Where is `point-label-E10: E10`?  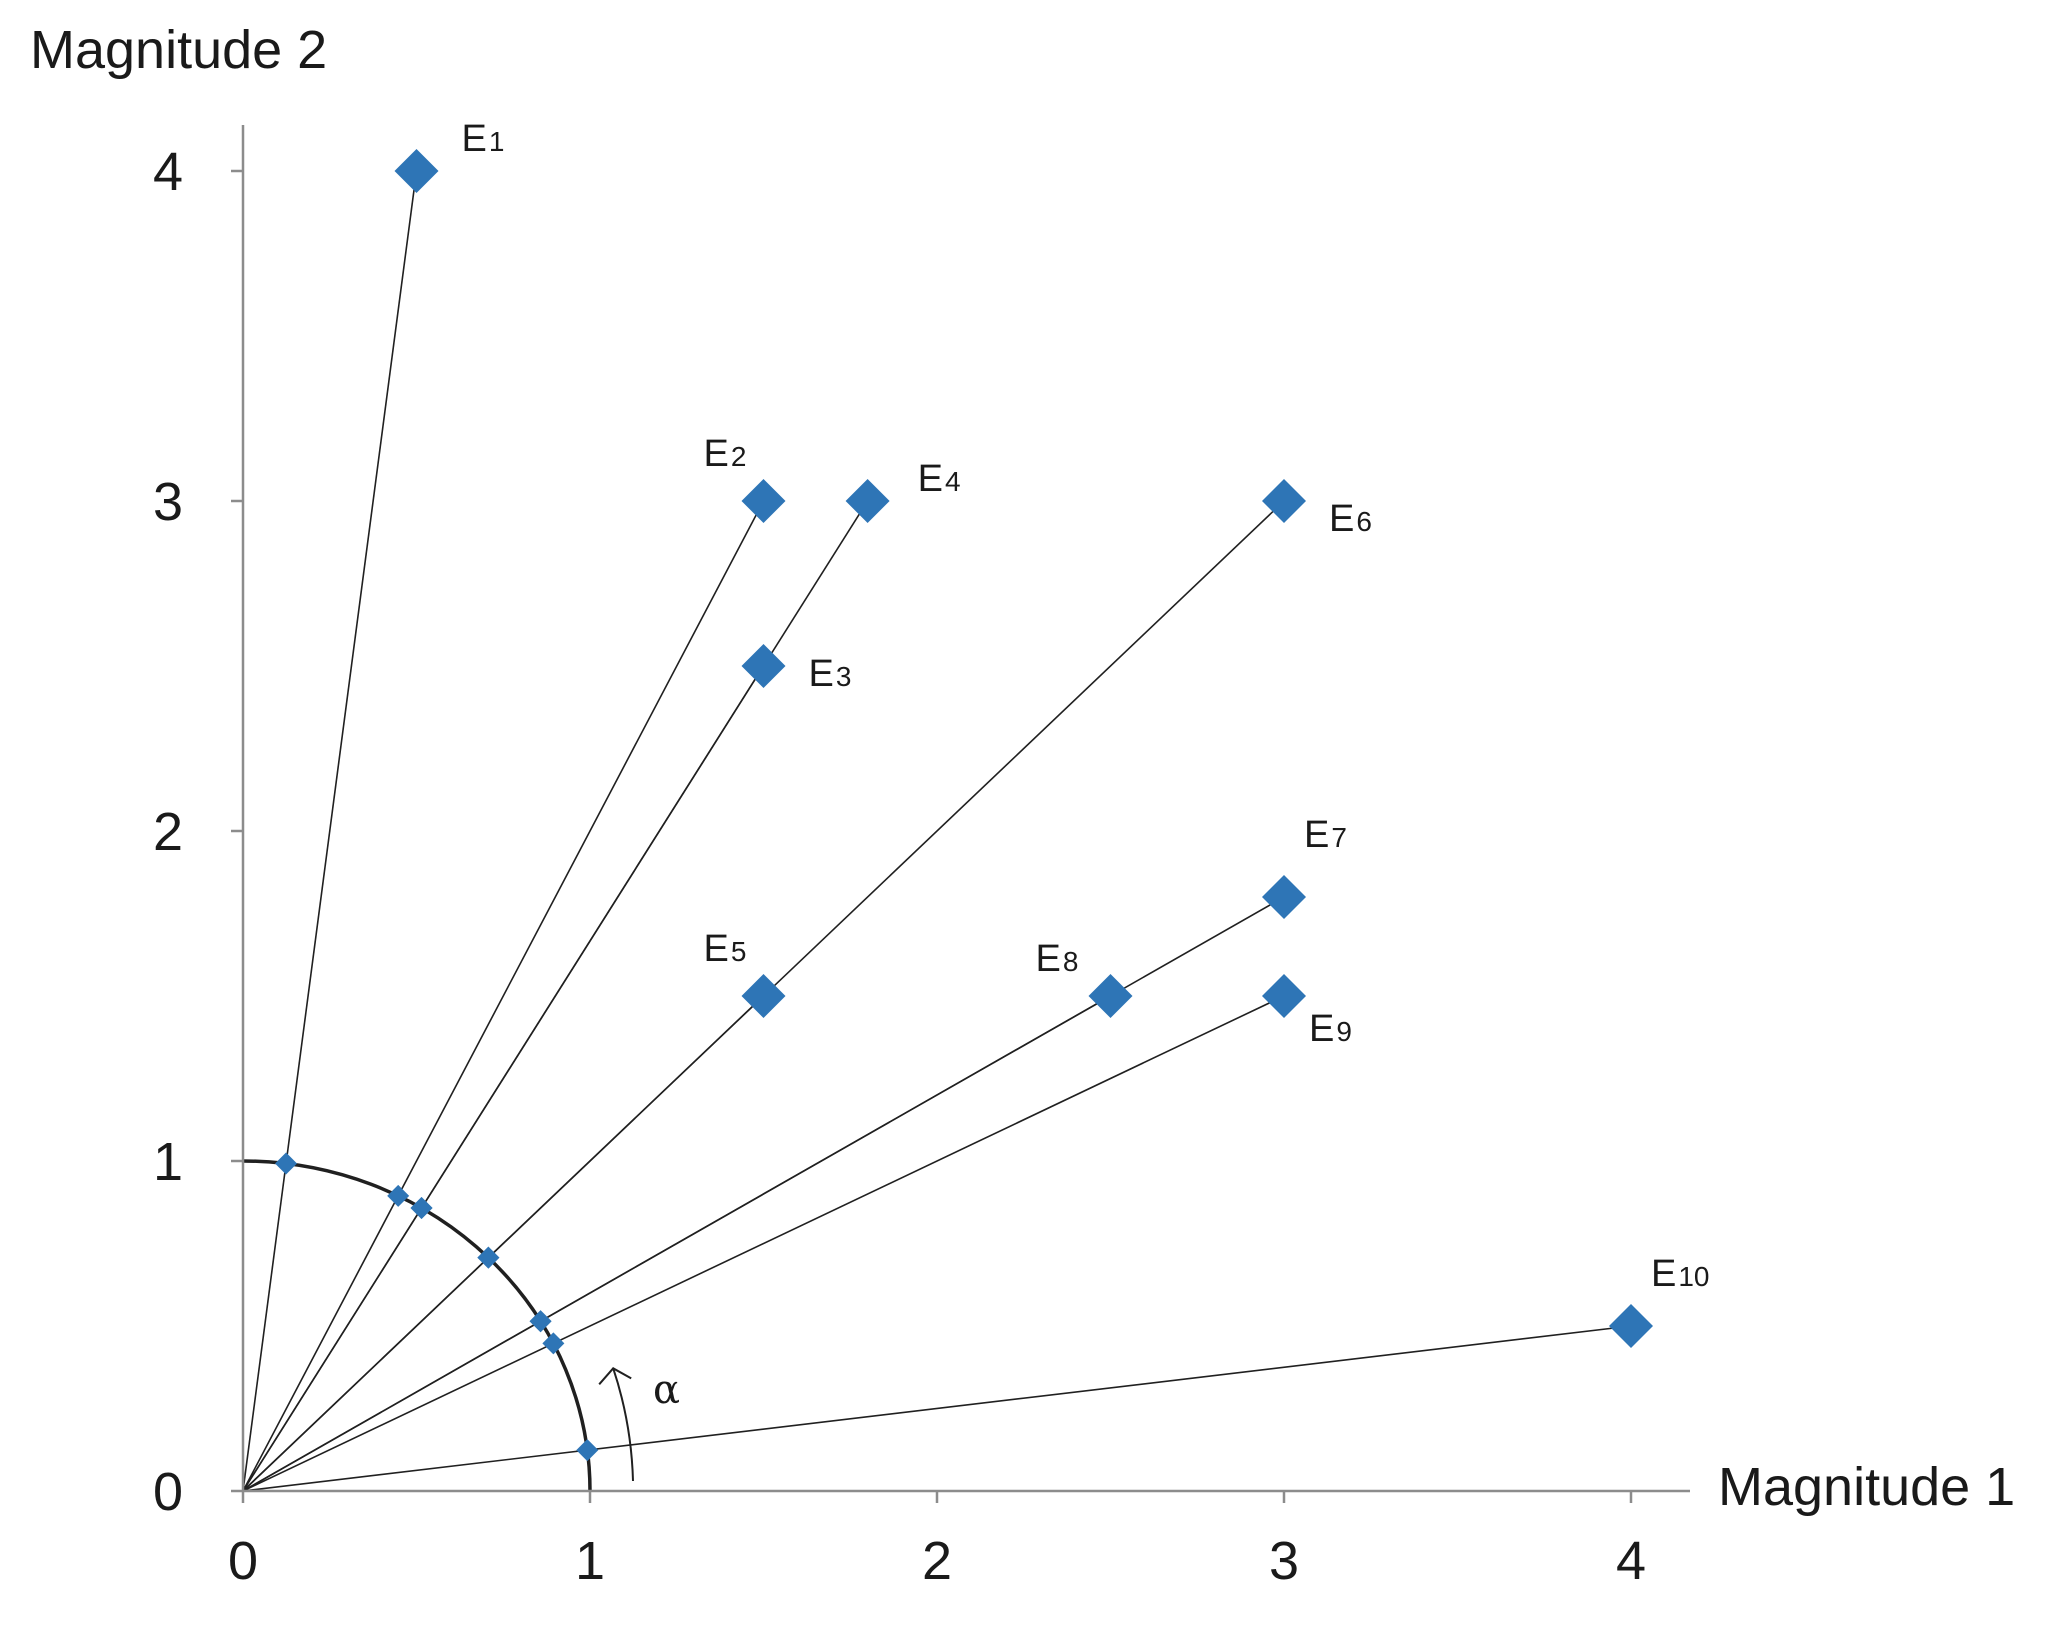 point-label-E10: E10 is located at coordinates (1680, 1274).